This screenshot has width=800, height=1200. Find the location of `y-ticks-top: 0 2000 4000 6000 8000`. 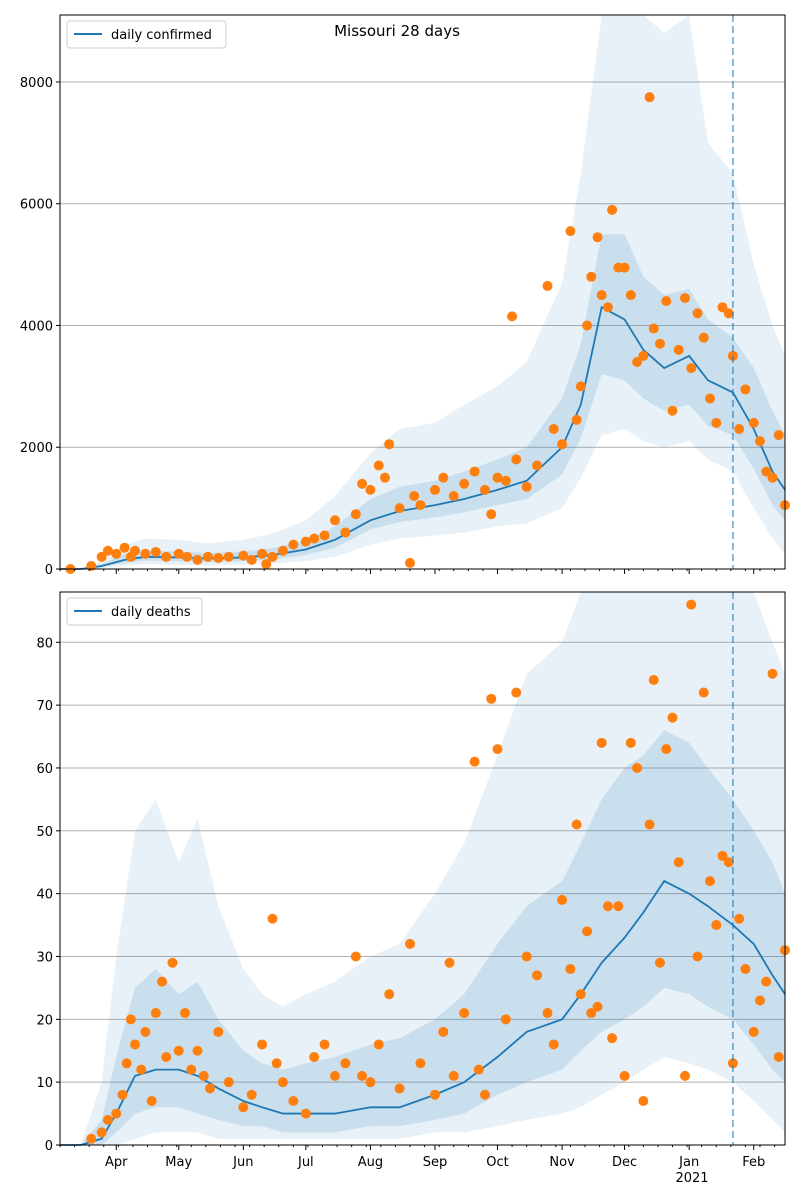

y-ticks-top: 0 2000 4000 6000 8000 is located at coordinates (40, 327).